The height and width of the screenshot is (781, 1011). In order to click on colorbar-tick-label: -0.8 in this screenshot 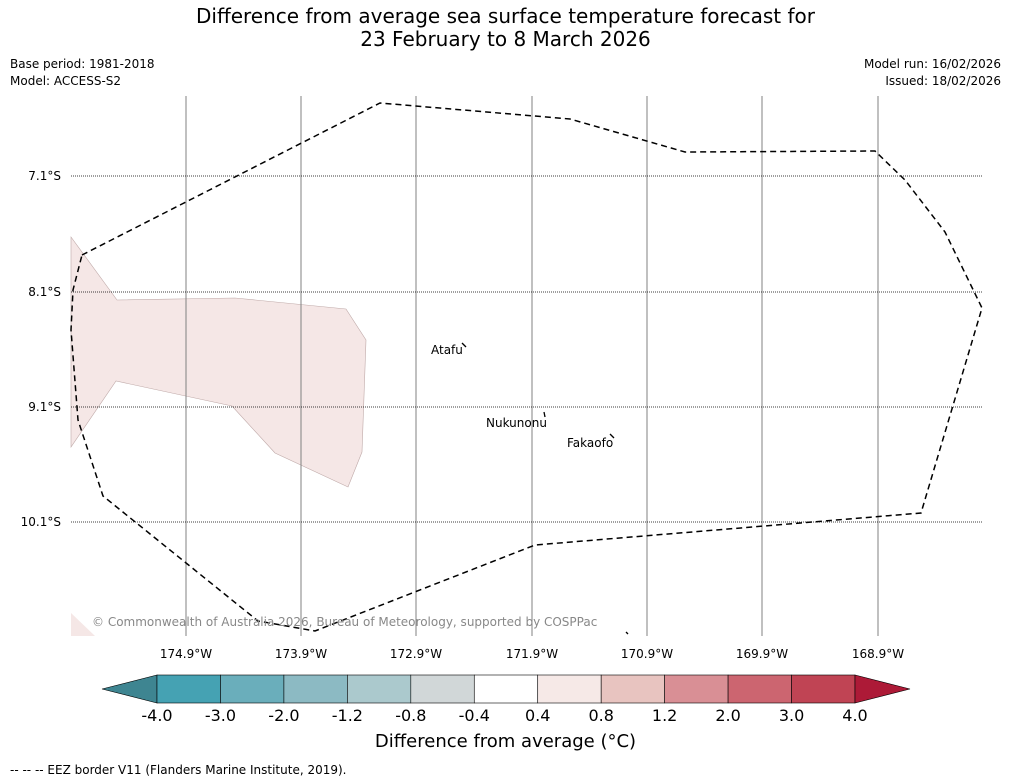, I will do `click(410, 715)`.